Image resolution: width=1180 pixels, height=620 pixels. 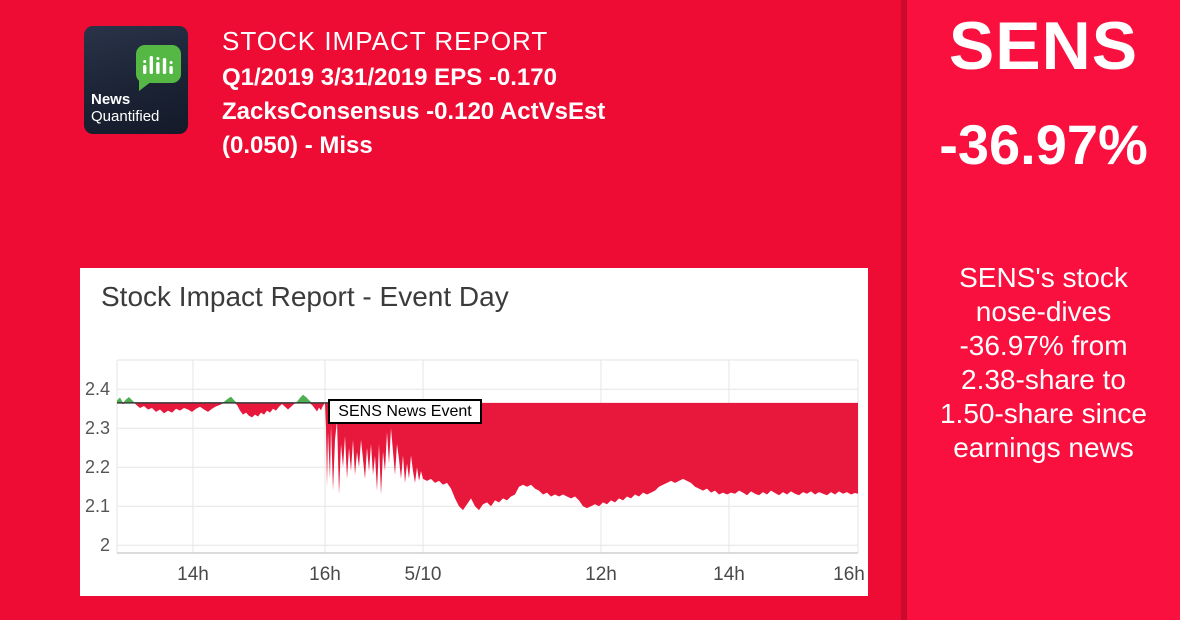 What do you see at coordinates (904, 310) in the screenshot?
I see `panel-divider` at bounding box center [904, 310].